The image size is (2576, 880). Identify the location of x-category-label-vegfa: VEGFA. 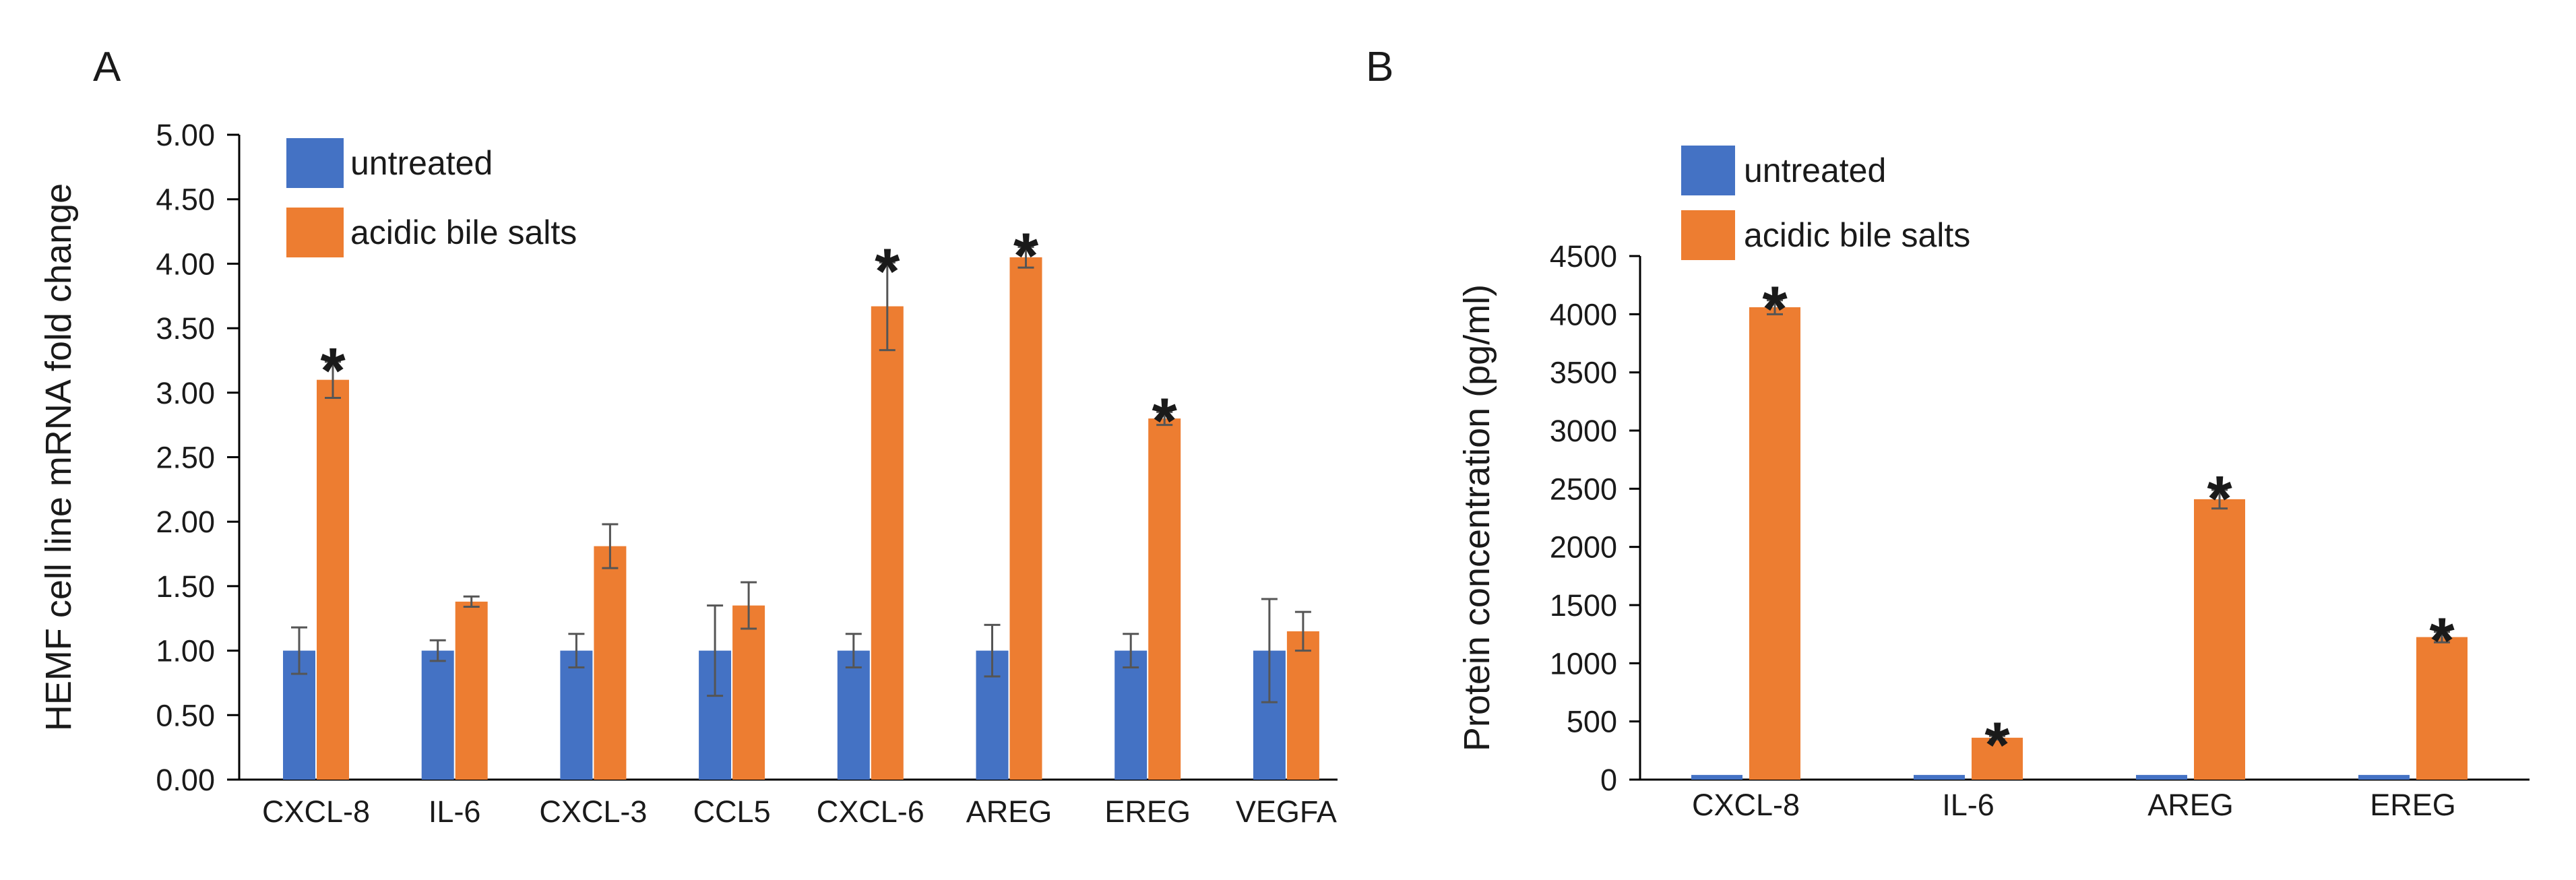
(1286, 811).